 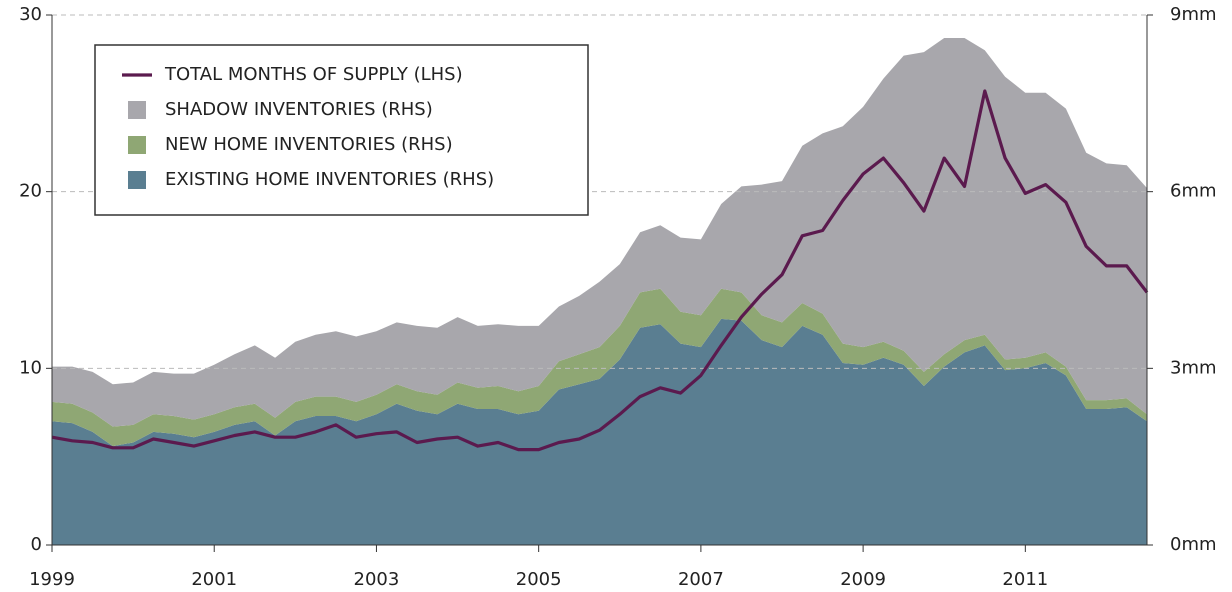 What do you see at coordinates (701, 579) in the screenshot?
I see `x-tick-label: 2007` at bounding box center [701, 579].